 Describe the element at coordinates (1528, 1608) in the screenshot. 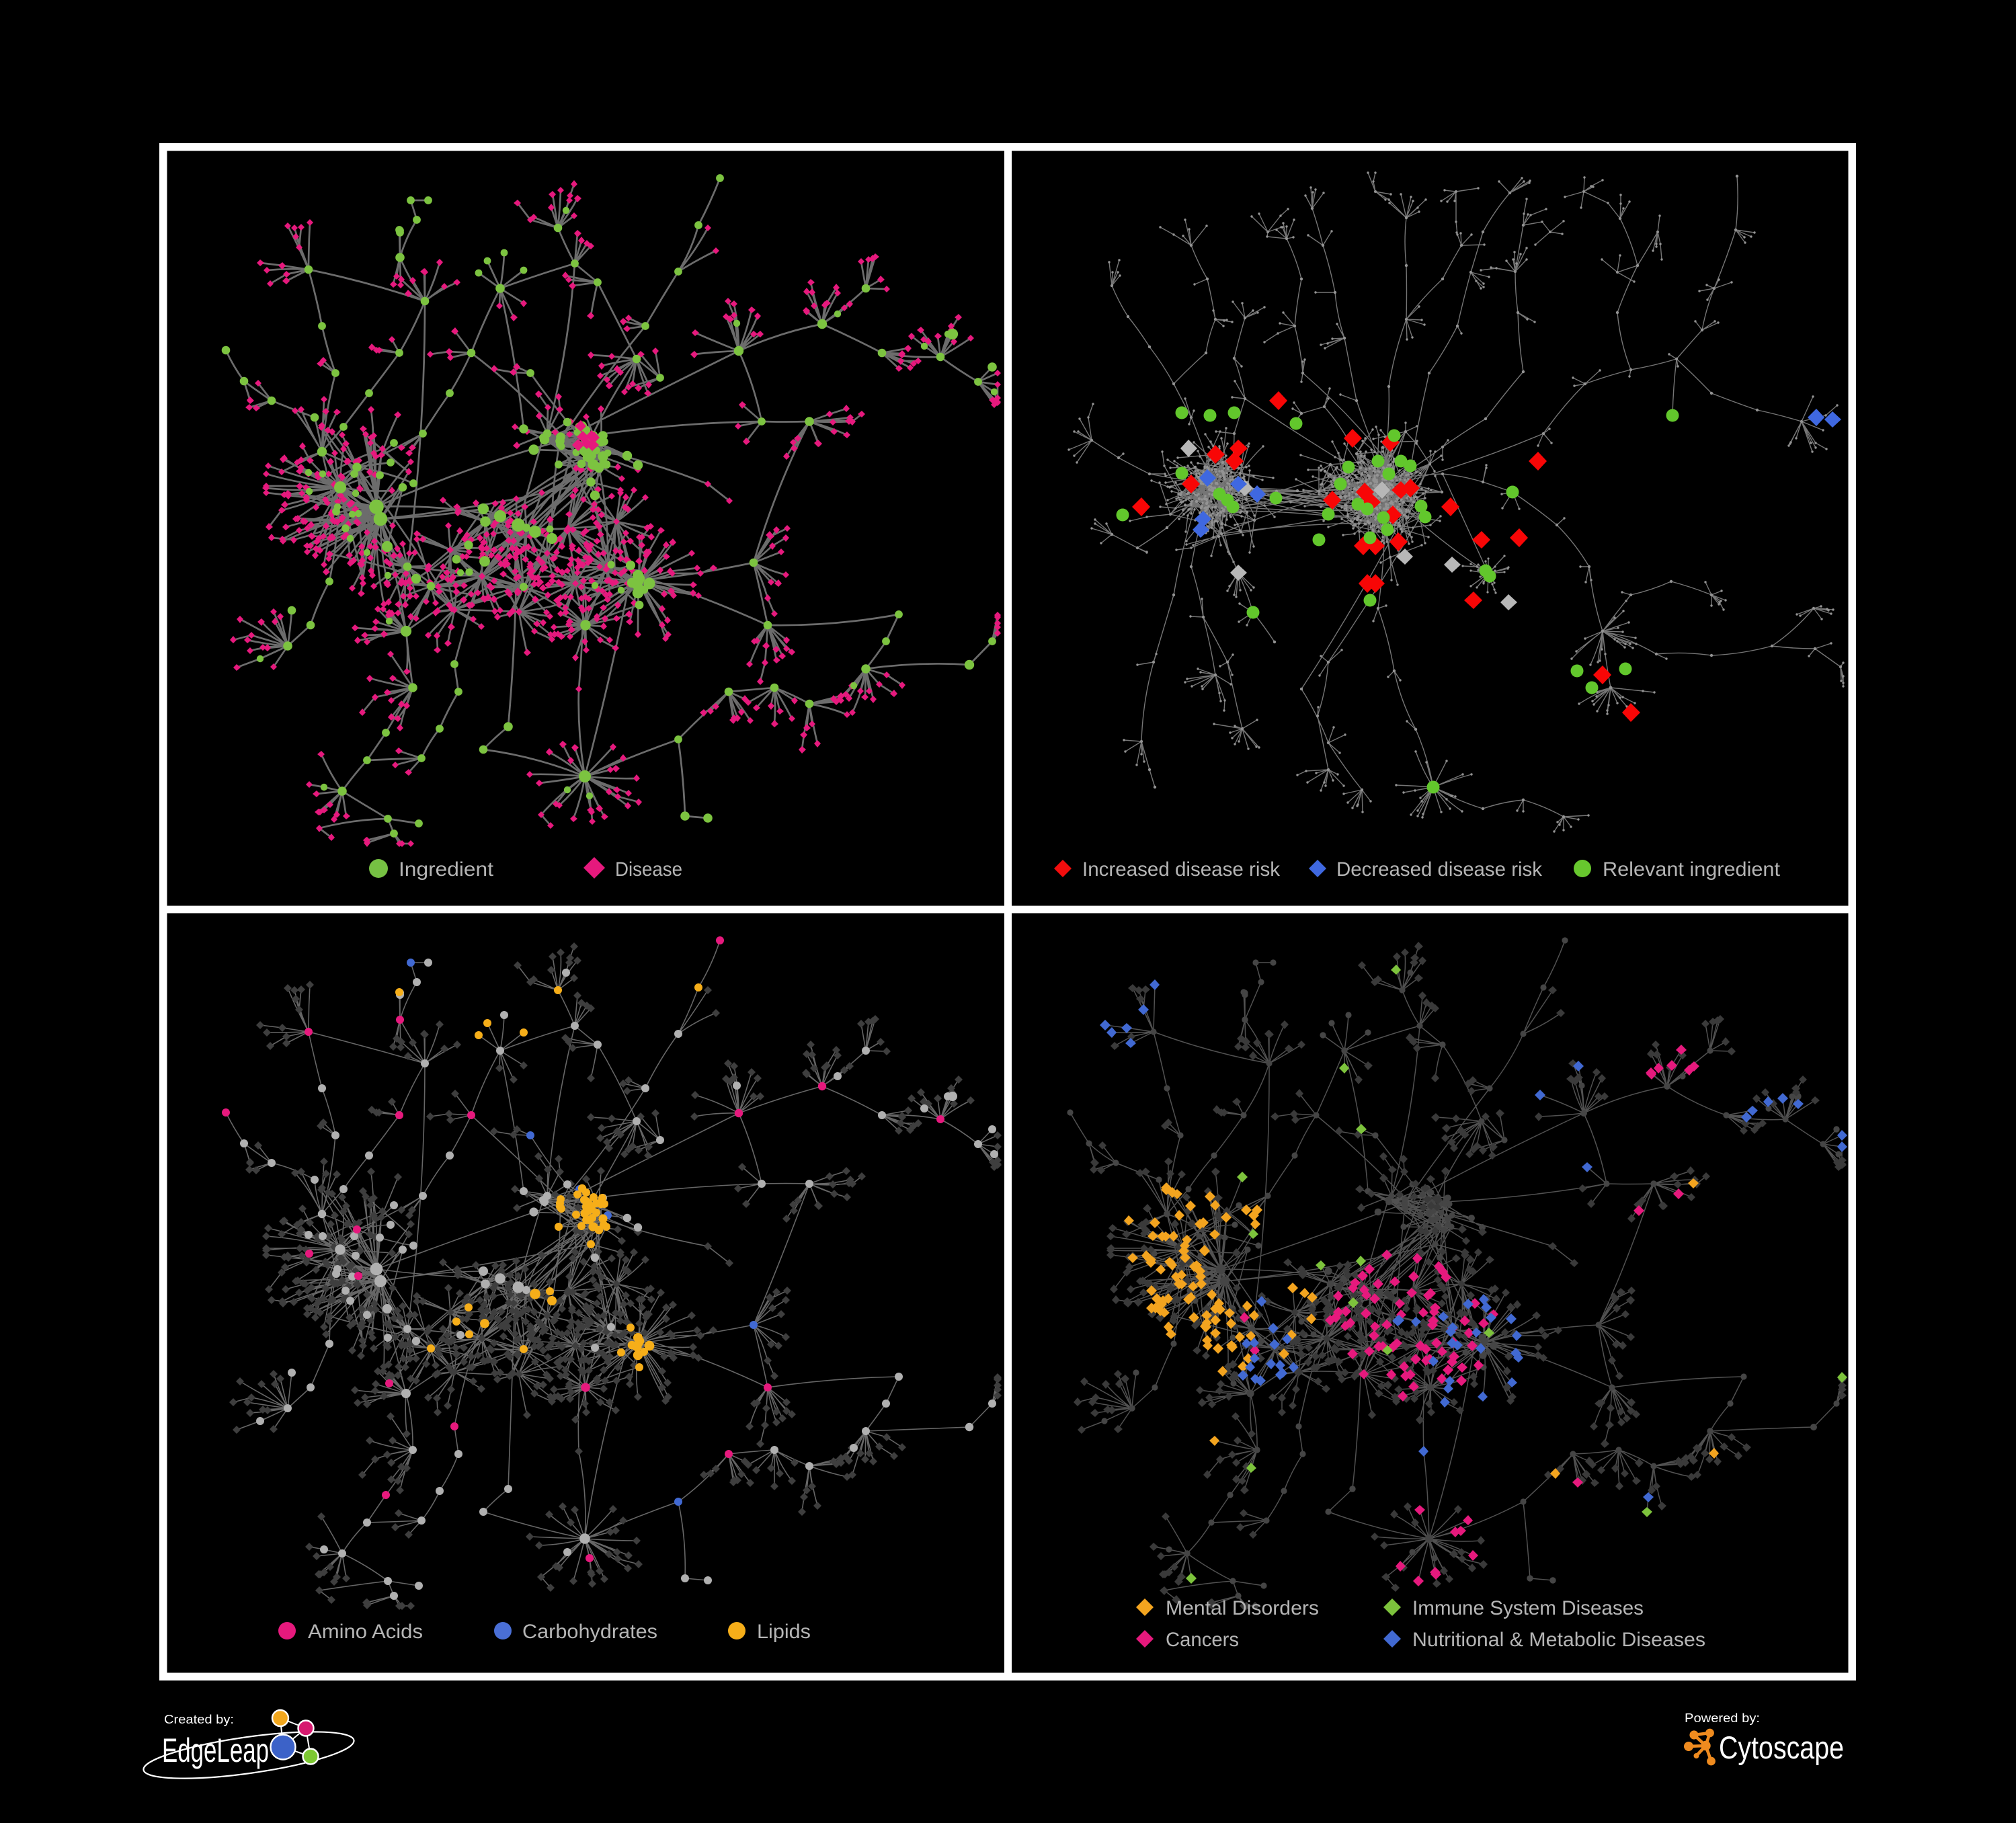

I see `svg-text: Immune System Diseases` at that location.